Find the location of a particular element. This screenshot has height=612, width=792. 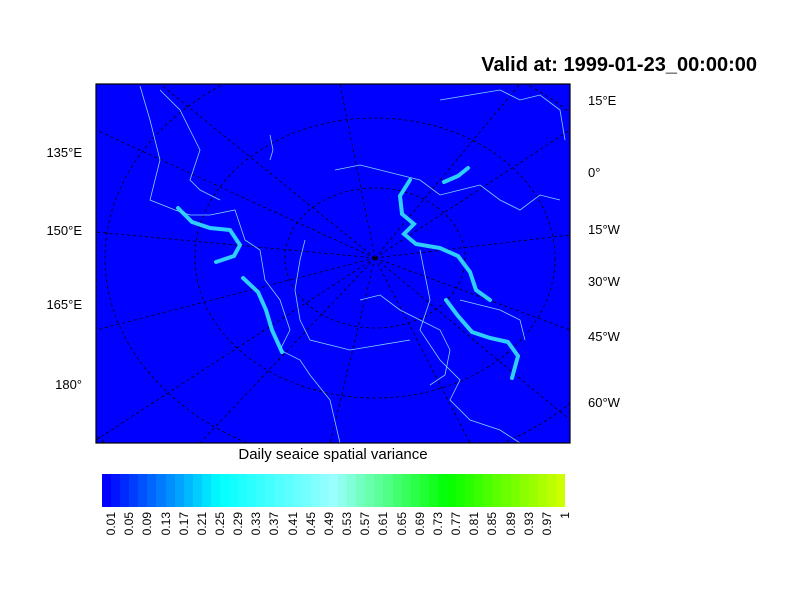

colorbar is located at coordinates (333, 490).